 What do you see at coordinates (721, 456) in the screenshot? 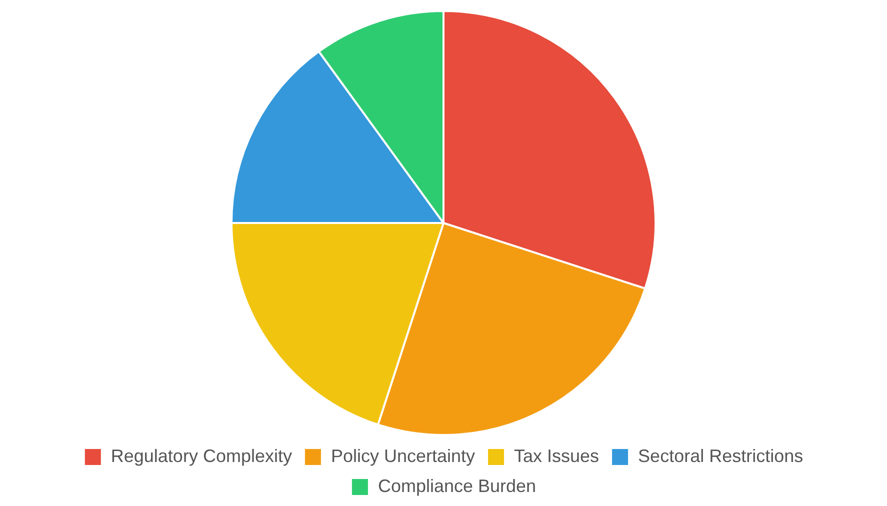
I see `legend-label: Sectoral Restrictions` at bounding box center [721, 456].